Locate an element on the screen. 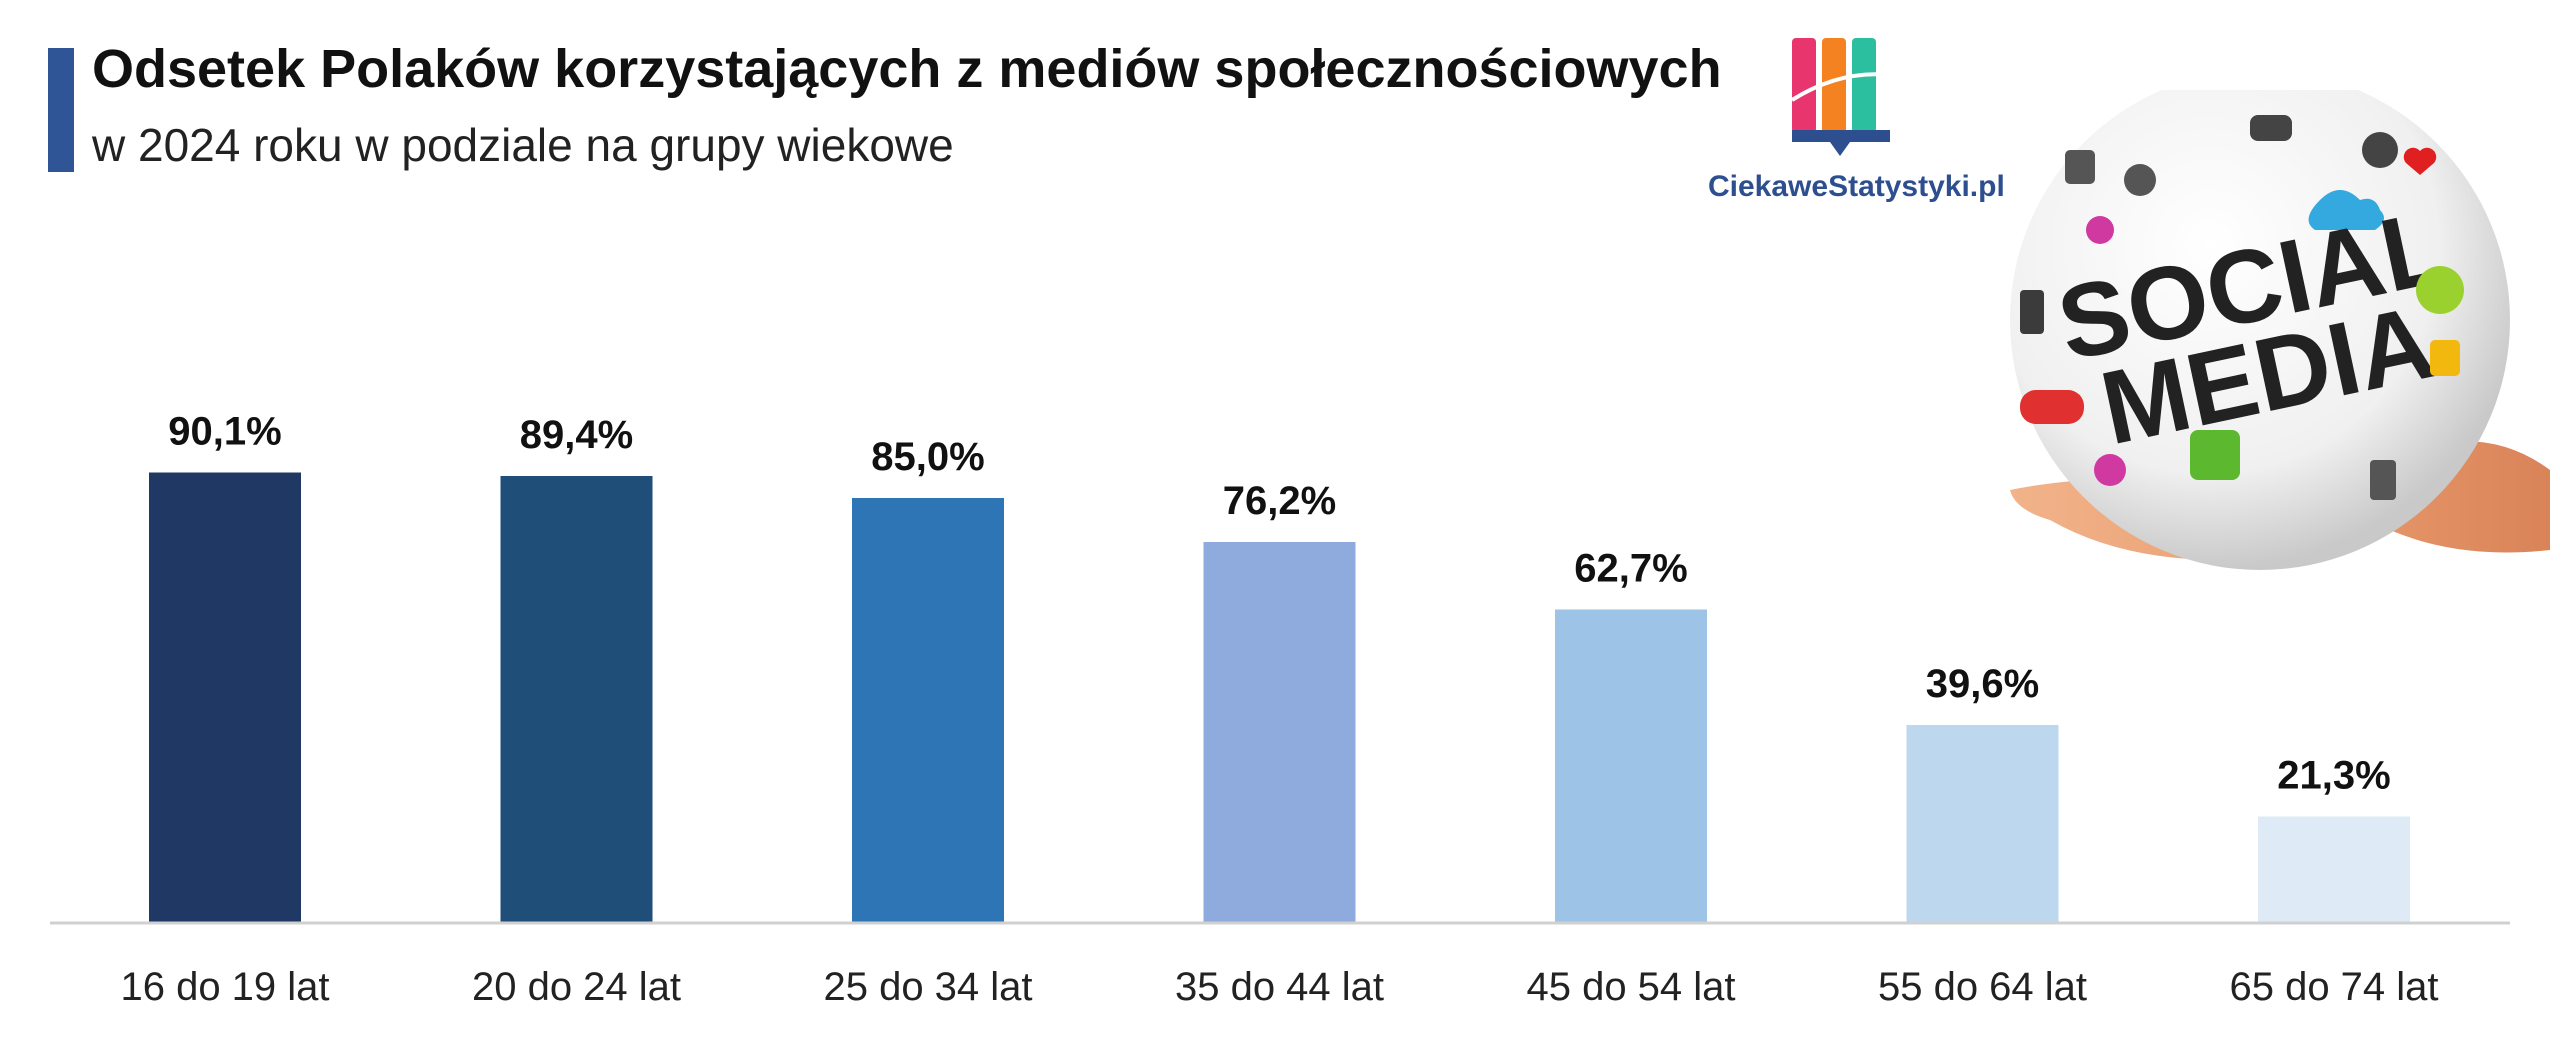 Image resolution: width=2560 pixels, height=1044 pixels. data-label-3: 85,0% is located at coordinates (927, 457).